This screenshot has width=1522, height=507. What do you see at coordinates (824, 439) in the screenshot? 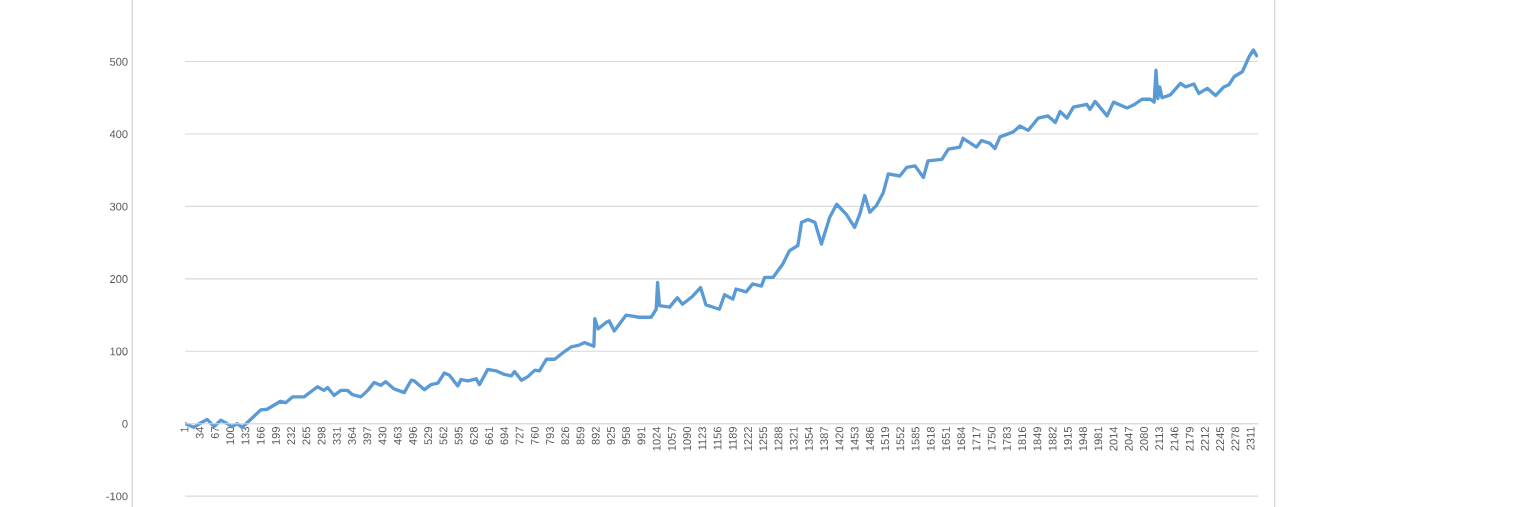
I see `x-tick-label: 1387` at bounding box center [824, 439].